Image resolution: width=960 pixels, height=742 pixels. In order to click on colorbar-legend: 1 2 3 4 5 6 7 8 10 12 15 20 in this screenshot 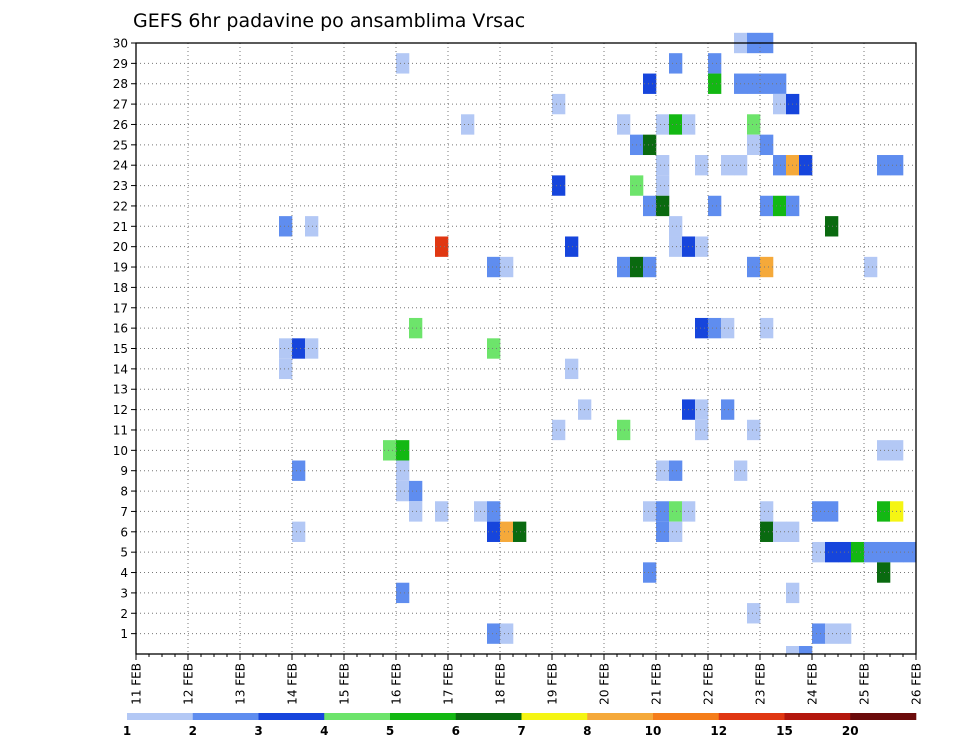, I will do `click(520, 725)`.